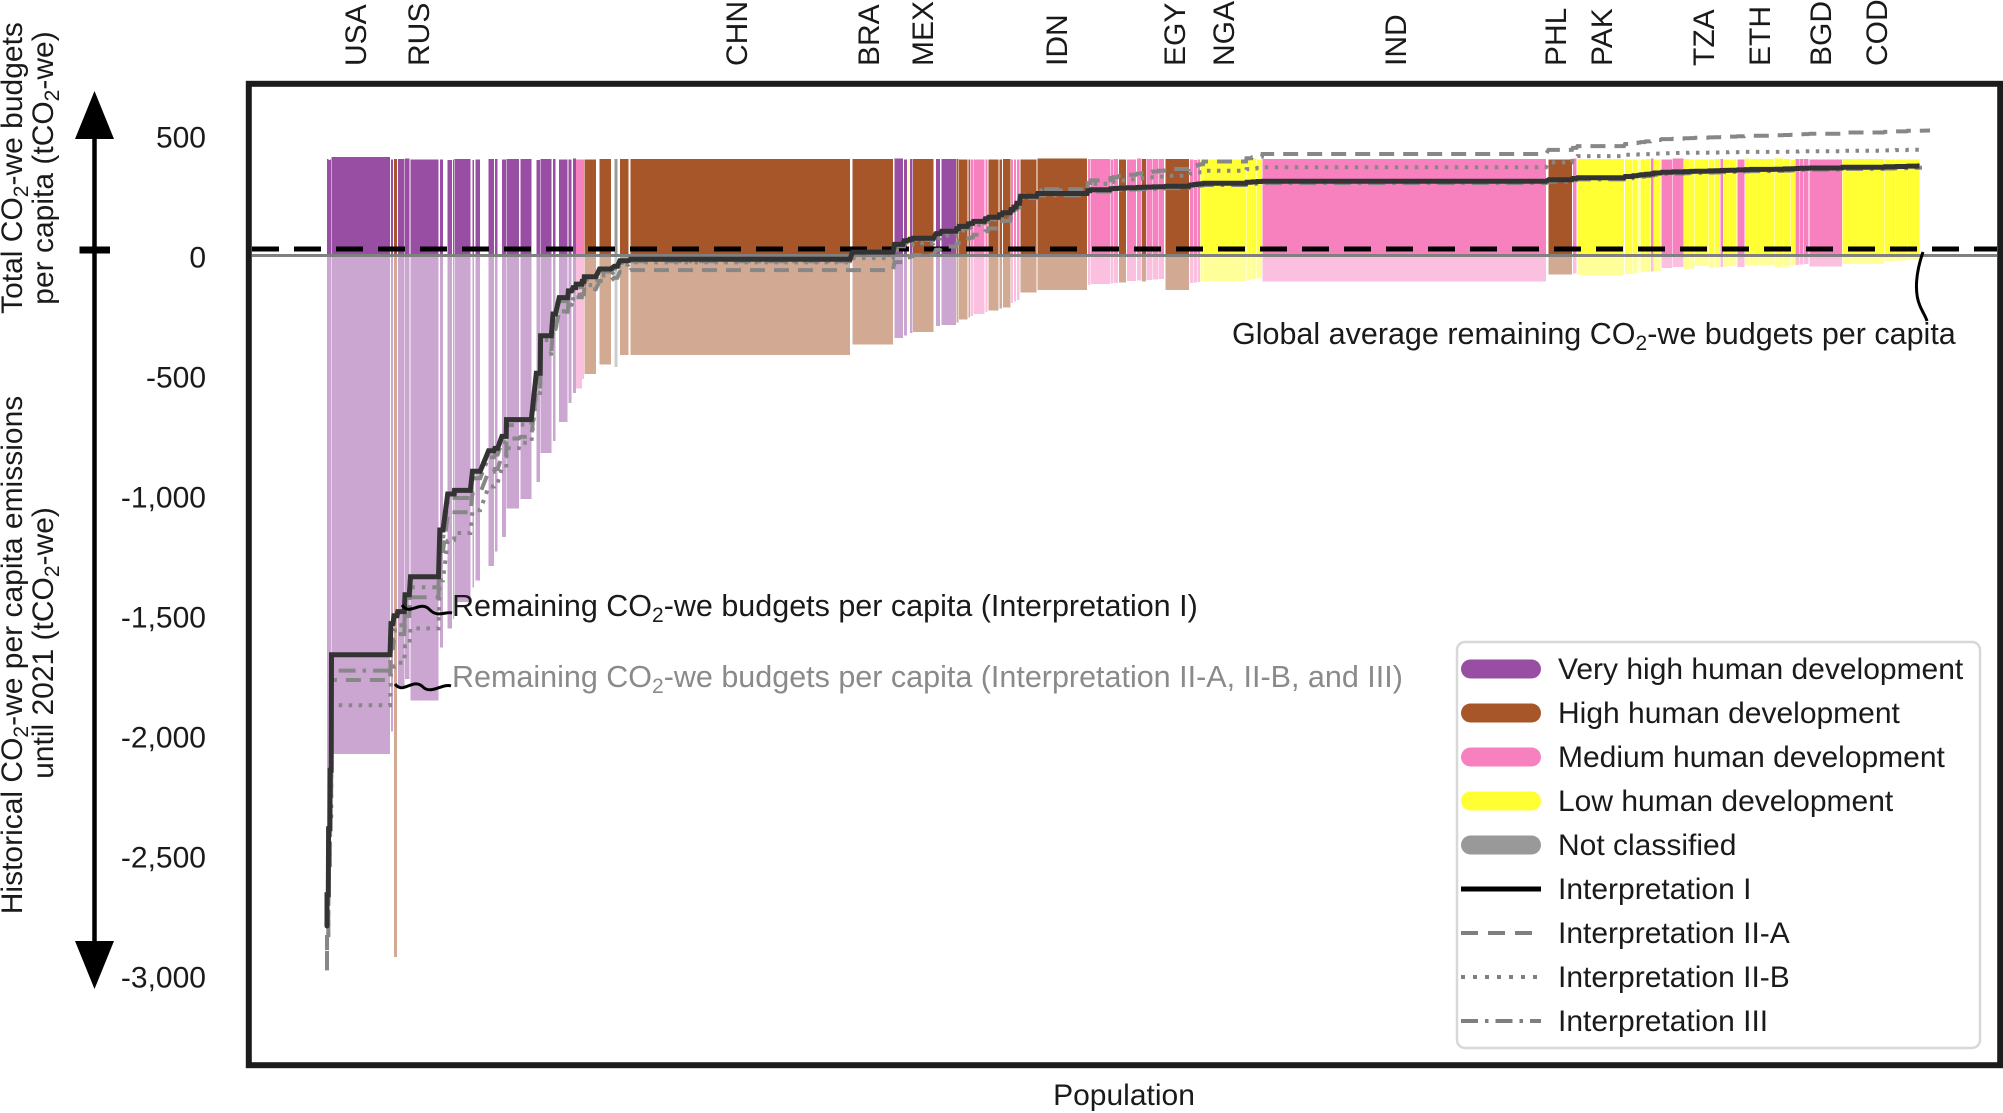 Image resolution: width=2003 pixels, height=1113 pixels. Describe the element at coordinates (1704, 37) in the screenshot. I see `svg-text: TZA` at that location.